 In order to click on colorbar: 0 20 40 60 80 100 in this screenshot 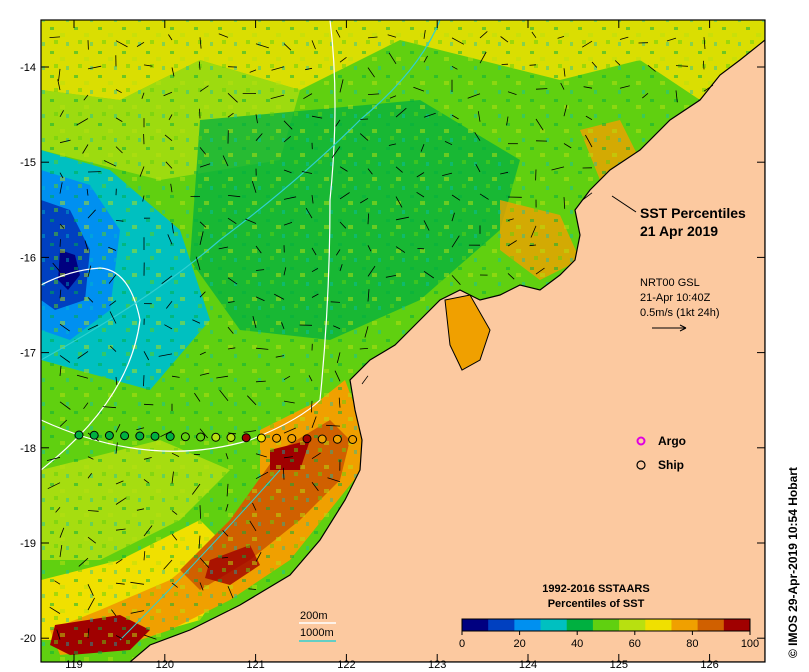, I will do `click(609, 634)`.